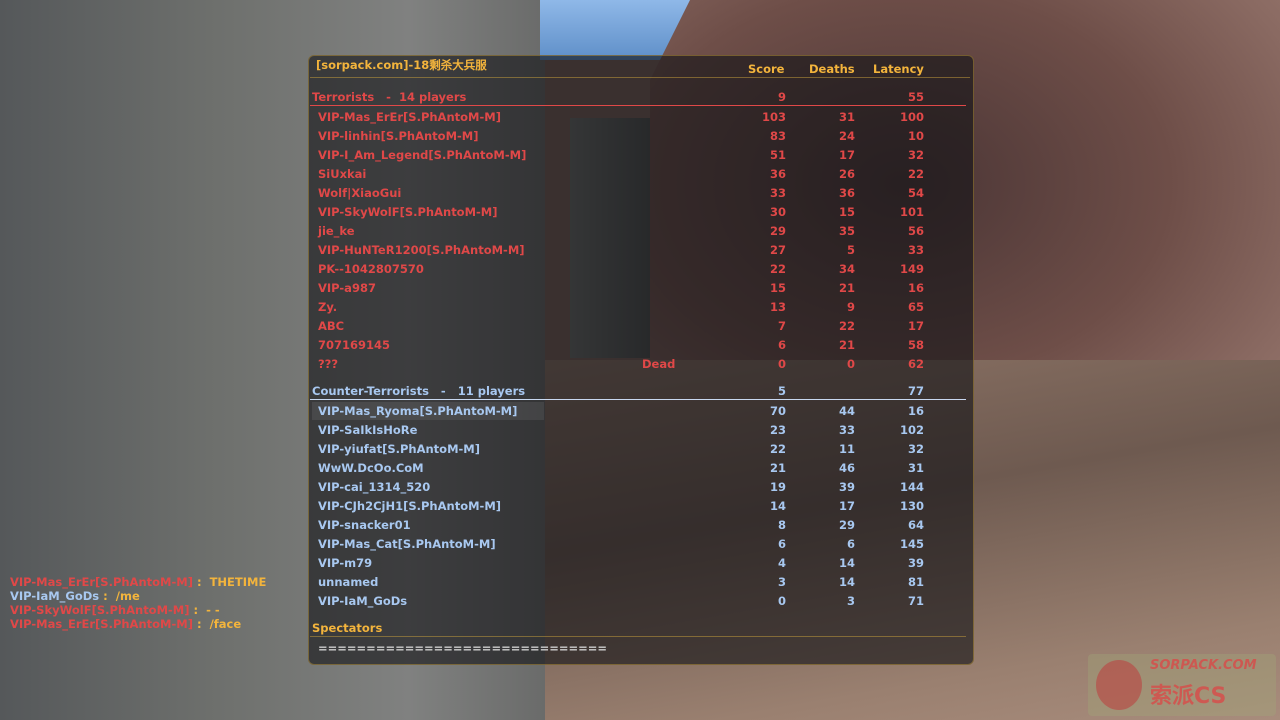 This screenshot has height=720, width=1280. I want to click on player-name: VIP-yiufat[S.PhAntoM-M], so click(399, 449).